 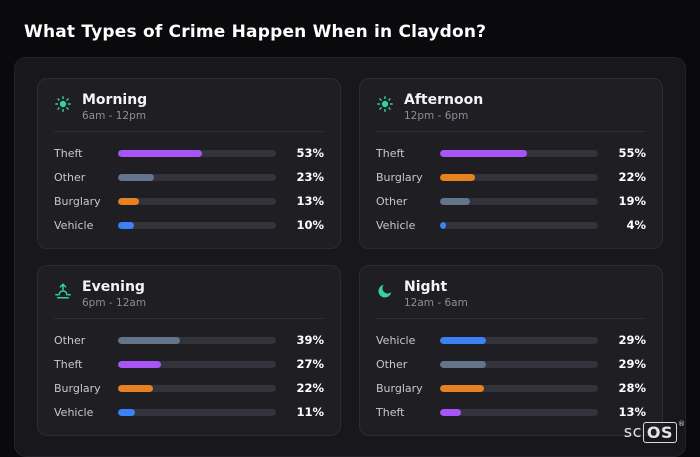 What do you see at coordinates (436, 116) in the screenshot?
I see `card-subtitle: 12pm - 6pm` at bounding box center [436, 116].